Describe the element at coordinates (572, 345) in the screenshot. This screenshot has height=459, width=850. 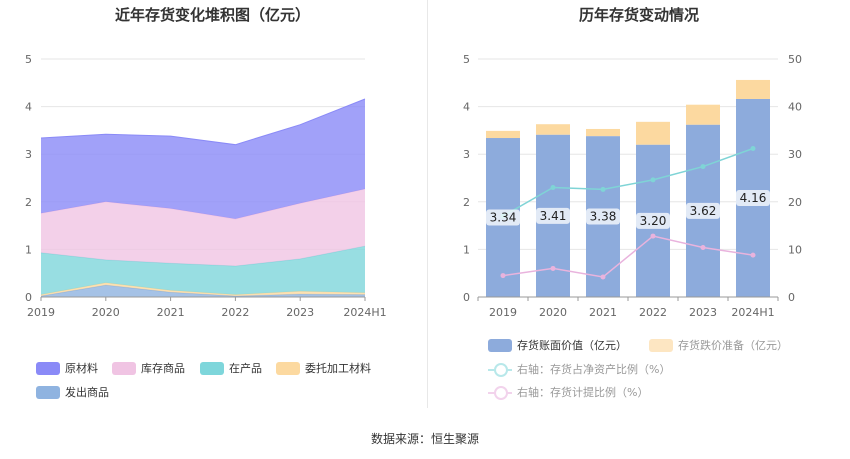
I see `legend-label: 存货账面价值（亿元）` at that location.